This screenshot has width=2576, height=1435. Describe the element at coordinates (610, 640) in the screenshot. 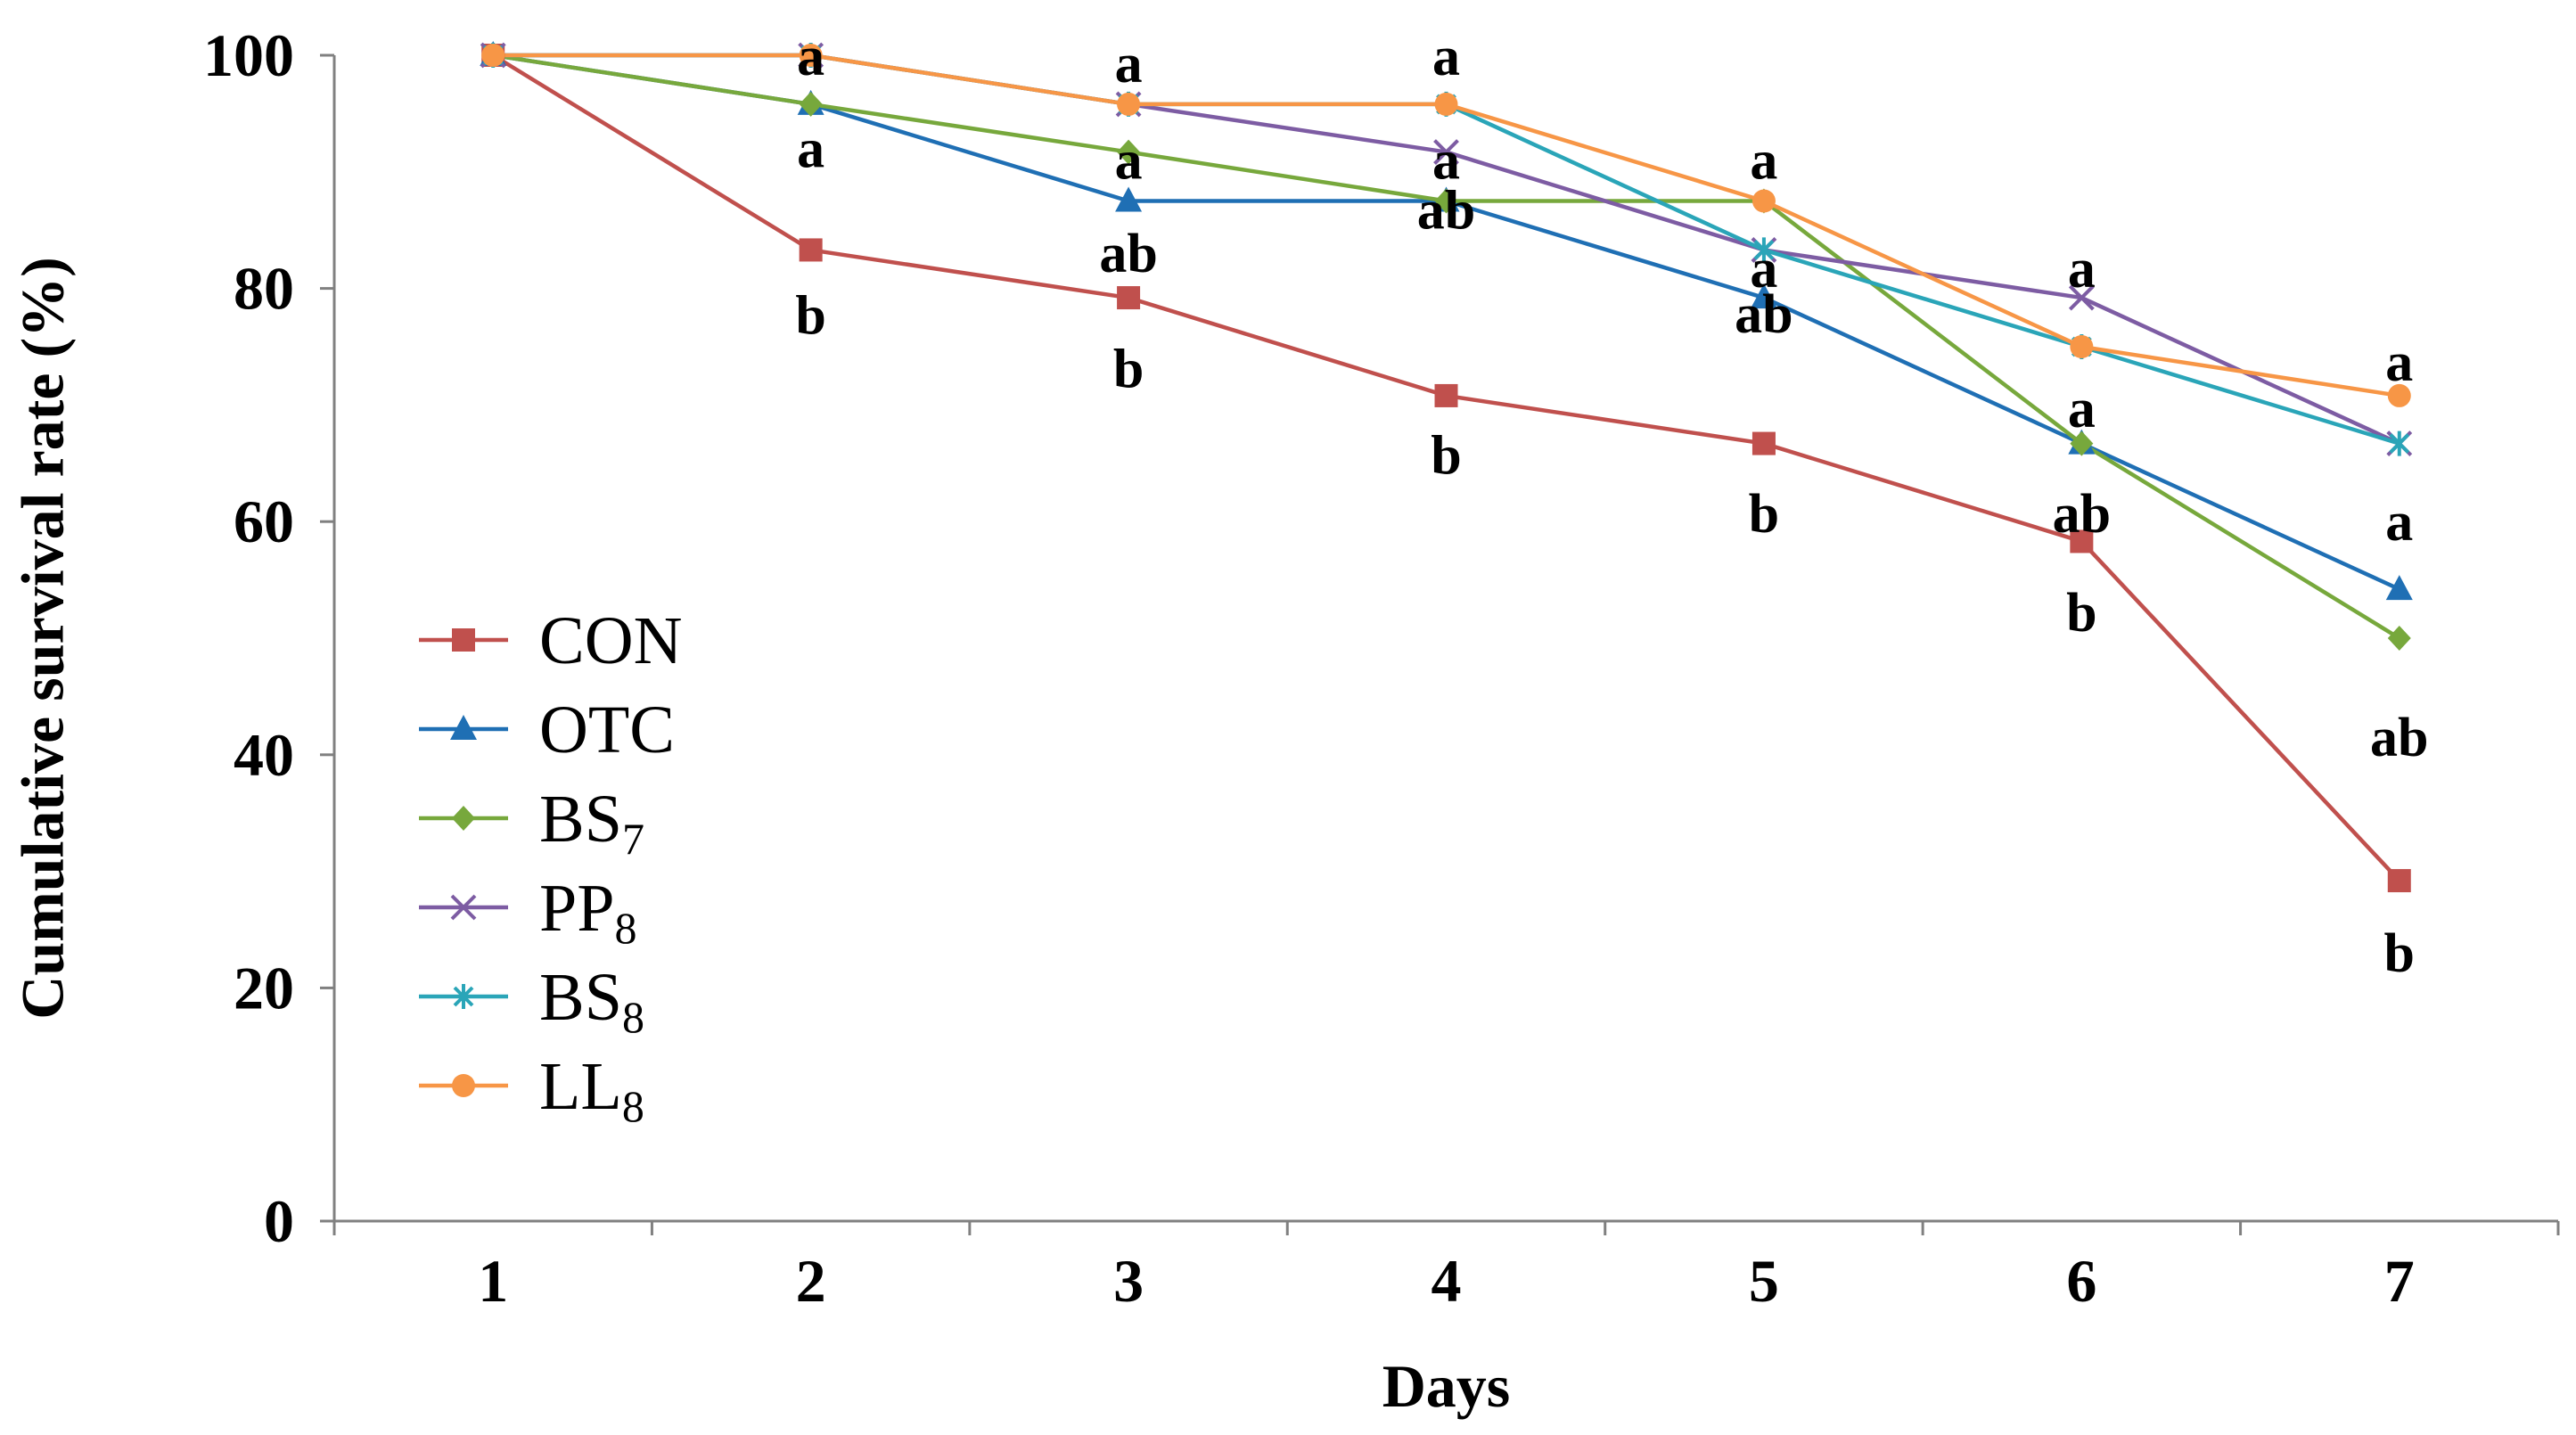

I see `legend-label-con: CON` at that location.